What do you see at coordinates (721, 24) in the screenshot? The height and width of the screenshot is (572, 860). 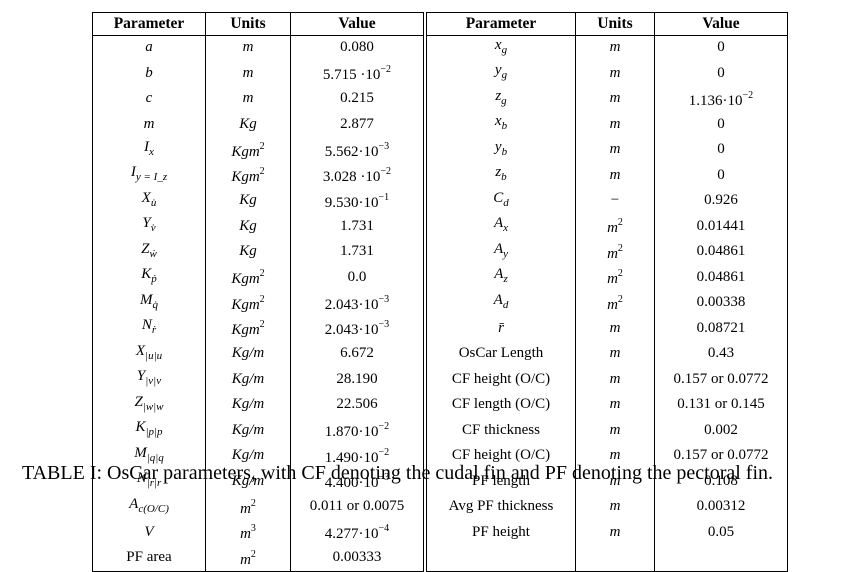 I see `header-value-right: Value` at bounding box center [721, 24].